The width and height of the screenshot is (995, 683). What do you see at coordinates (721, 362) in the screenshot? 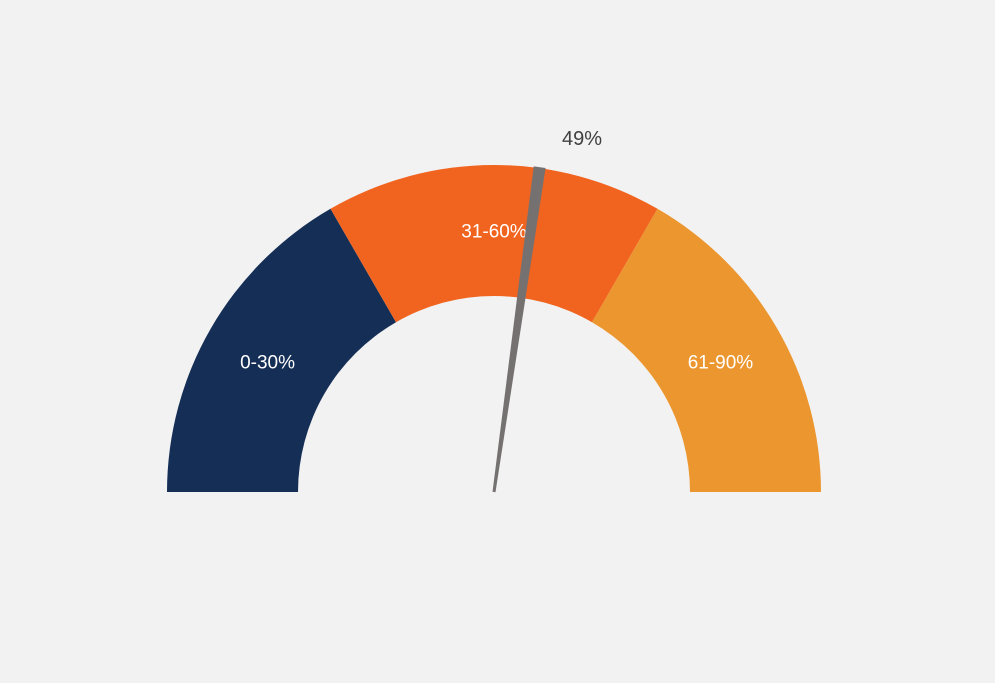
I see `gauge-segment-label: 61-90%` at bounding box center [721, 362].